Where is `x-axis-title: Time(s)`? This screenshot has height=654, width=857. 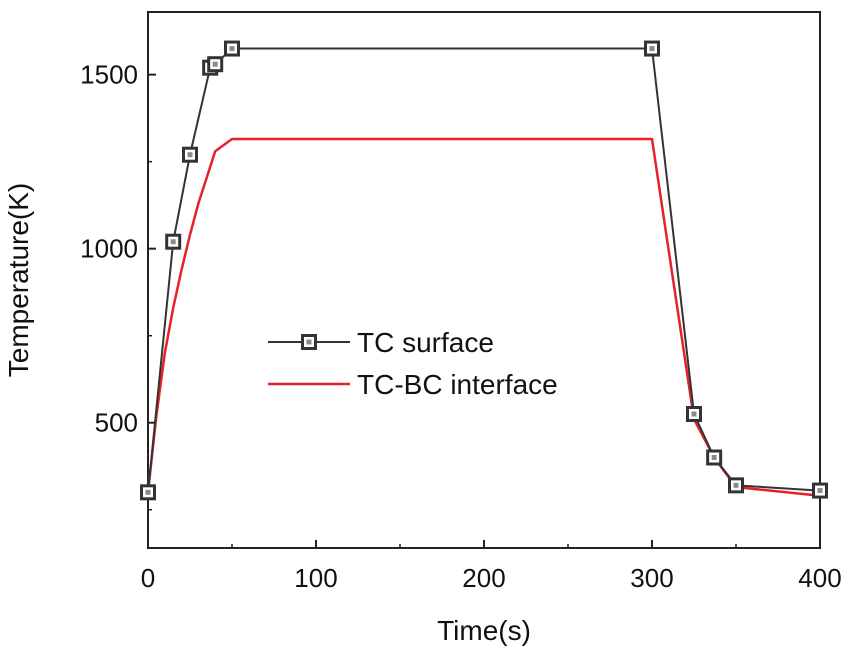 x-axis-title: Time(s) is located at coordinates (484, 630).